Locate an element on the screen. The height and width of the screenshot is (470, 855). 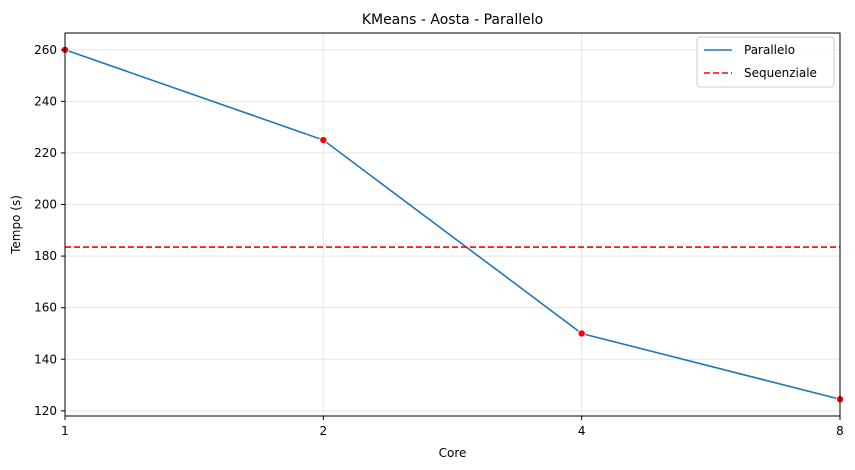
x-tick-label: 1 is located at coordinates (65, 431).